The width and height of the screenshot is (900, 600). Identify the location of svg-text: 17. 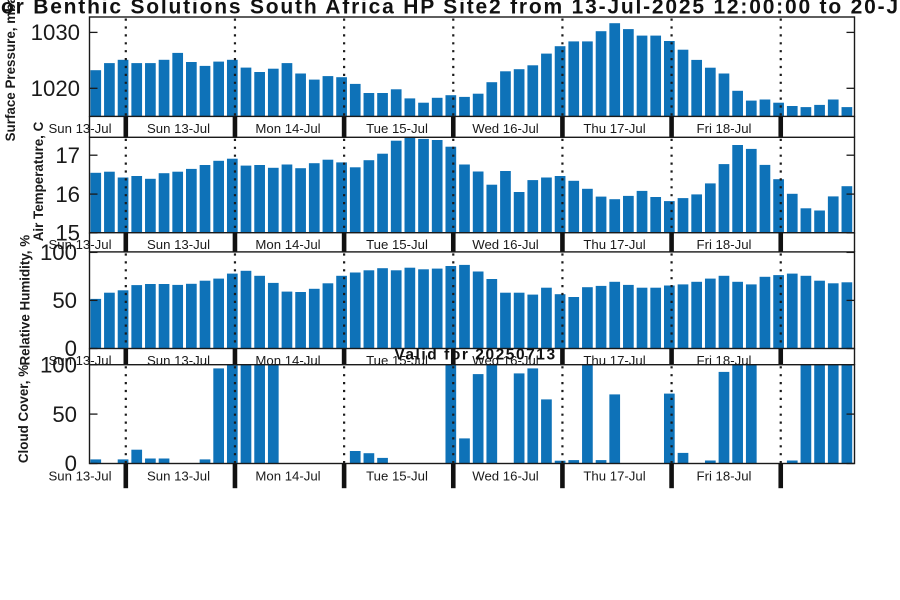
(67, 155).